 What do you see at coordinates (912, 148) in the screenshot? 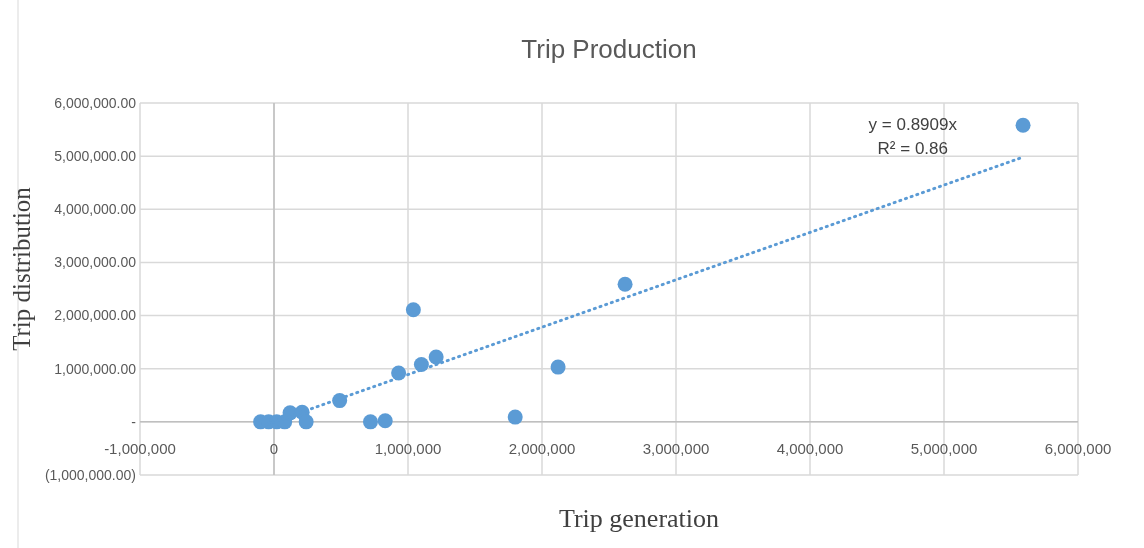
I see `annotation: R² = 0.86` at bounding box center [912, 148].